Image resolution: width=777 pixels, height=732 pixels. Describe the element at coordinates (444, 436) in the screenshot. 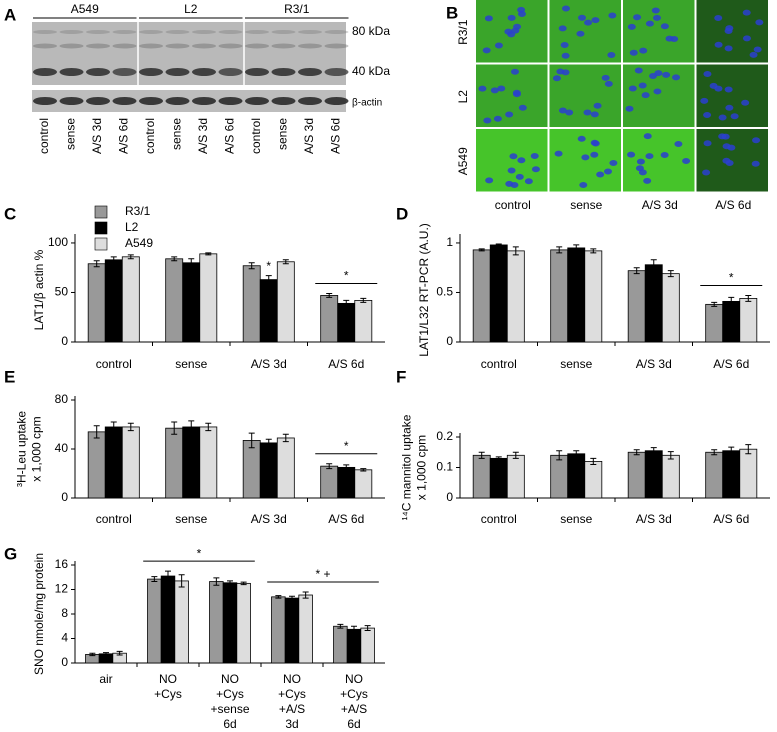

I see `y-tick-label: 0.2` at that location.